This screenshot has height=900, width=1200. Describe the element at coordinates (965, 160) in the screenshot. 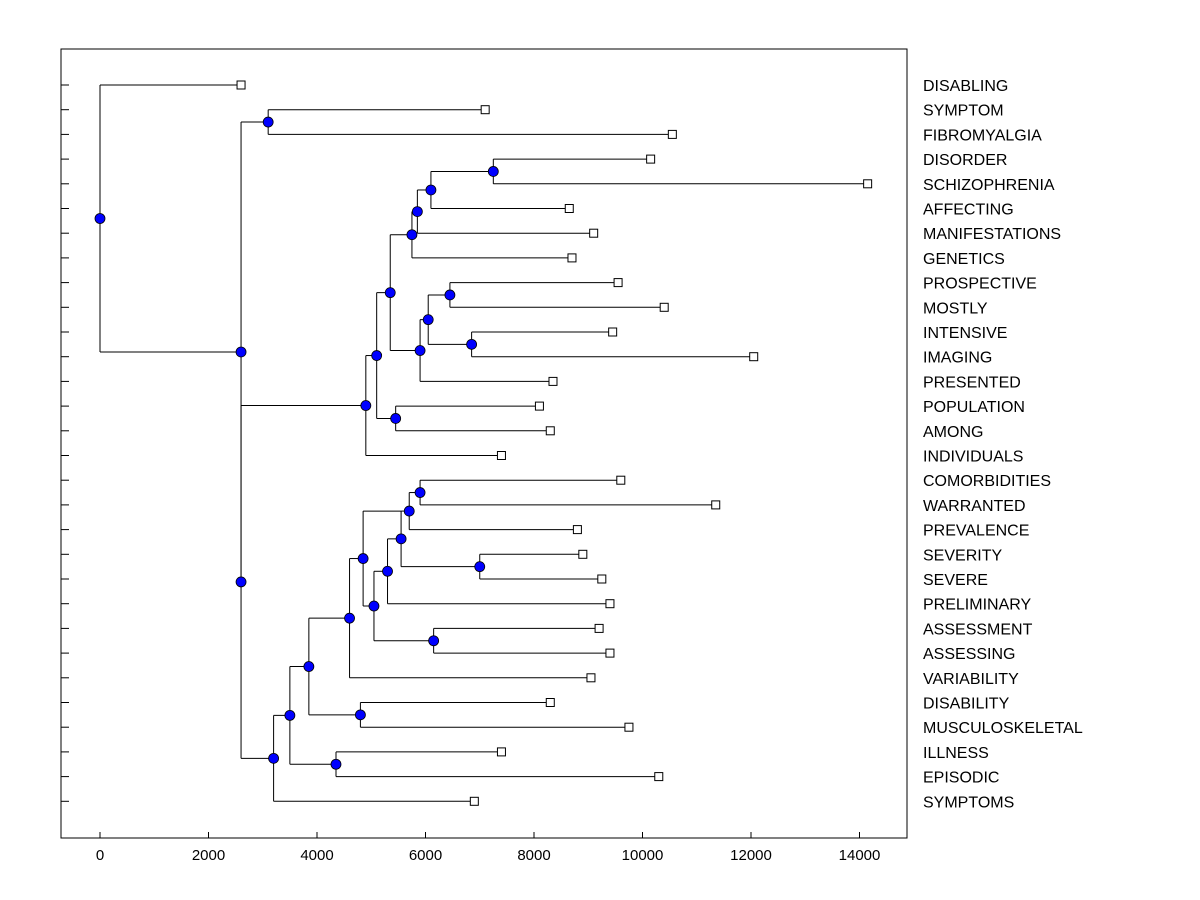

I see `leaf-label: DISORDER` at that location.